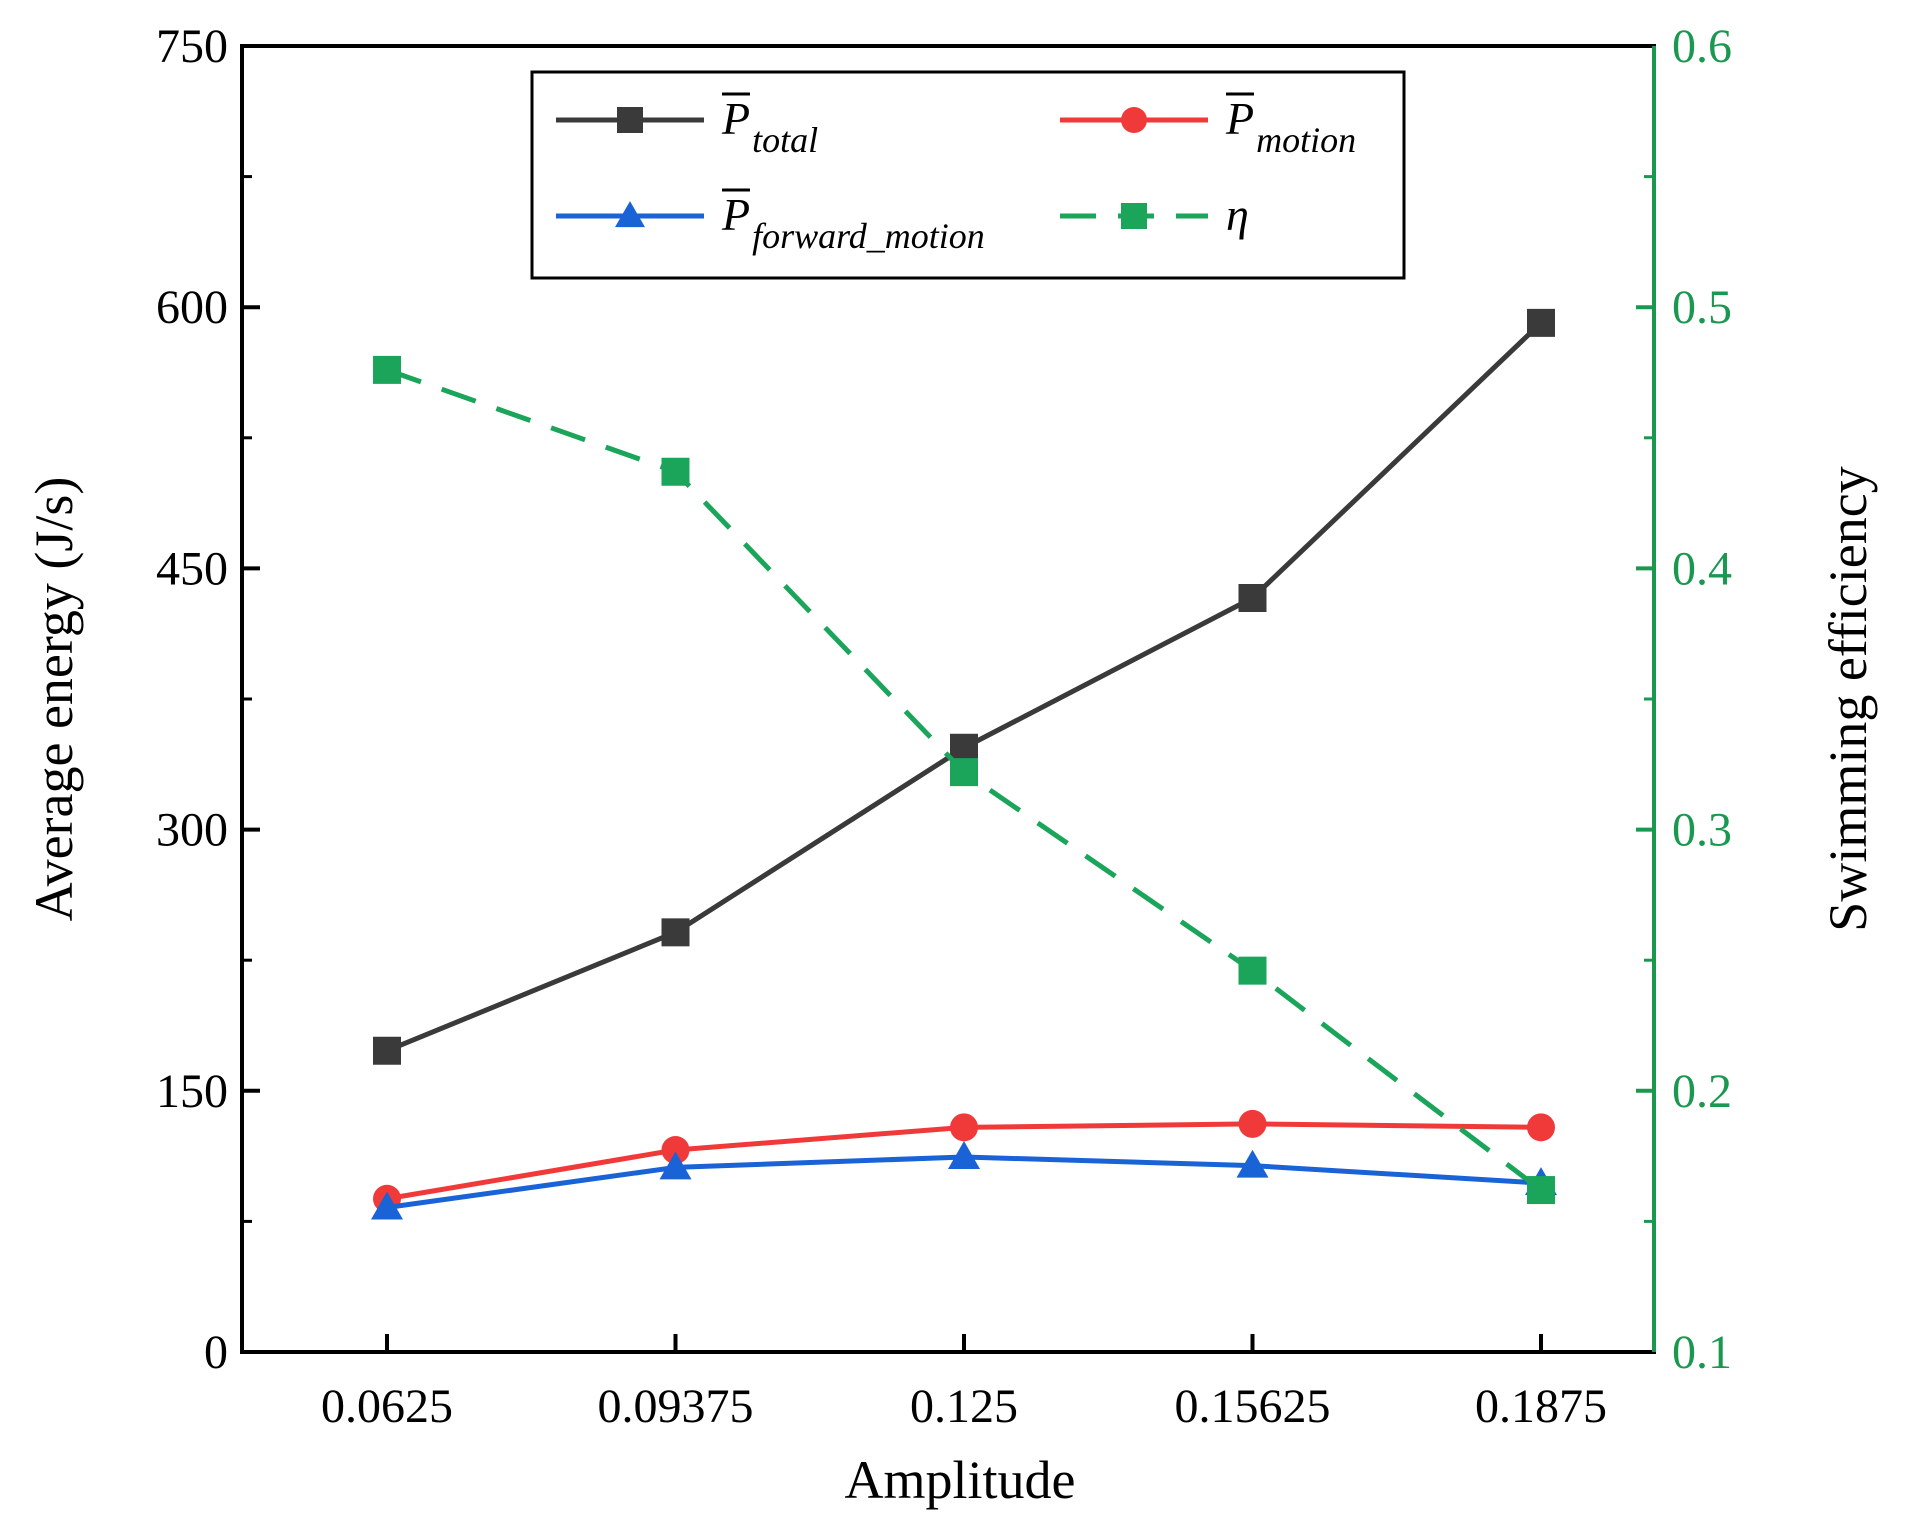 This screenshot has width=1910, height=1538. Describe the element at coordinates (1290, 126) in the screenshot. I see `legend-label-motion: Pmotion` at that location.